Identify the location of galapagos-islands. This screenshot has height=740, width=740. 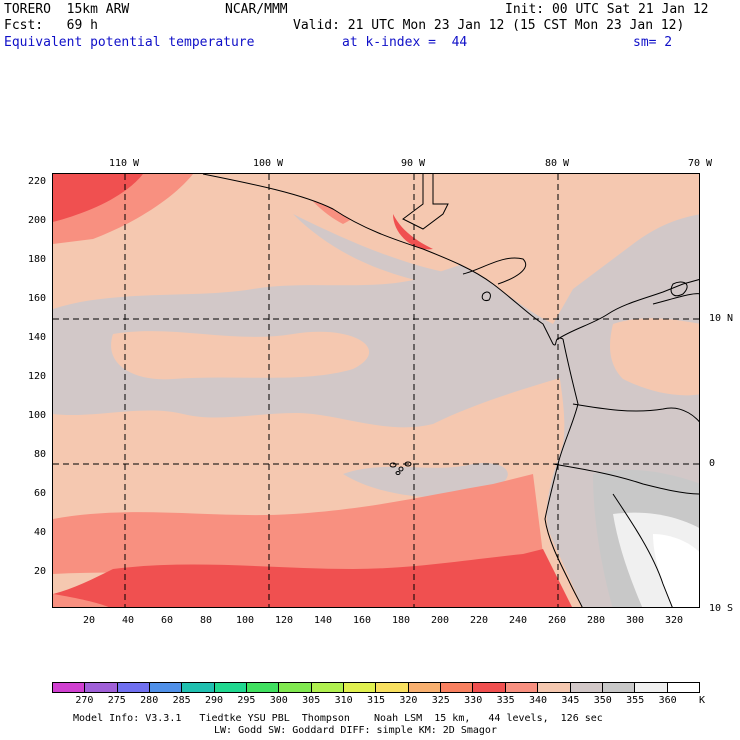
(400, 468).